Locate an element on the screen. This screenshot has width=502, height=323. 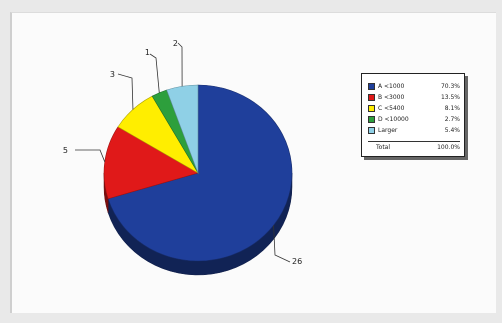
legend-total-label: Total is located at coordinates (383, 147).